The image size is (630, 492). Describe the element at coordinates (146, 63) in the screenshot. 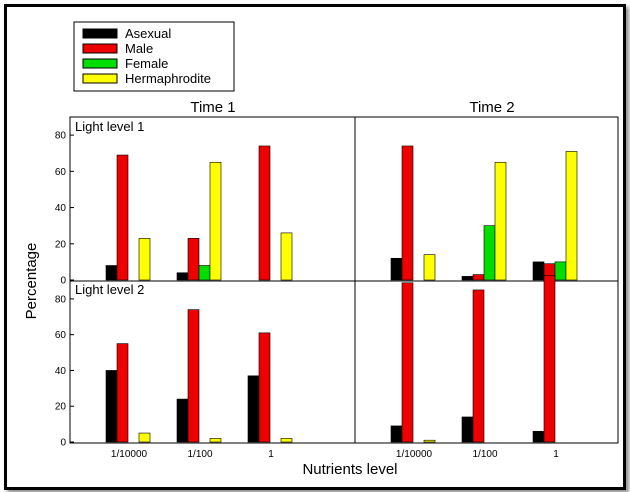

I see `legend-label-female: Female` at that location.